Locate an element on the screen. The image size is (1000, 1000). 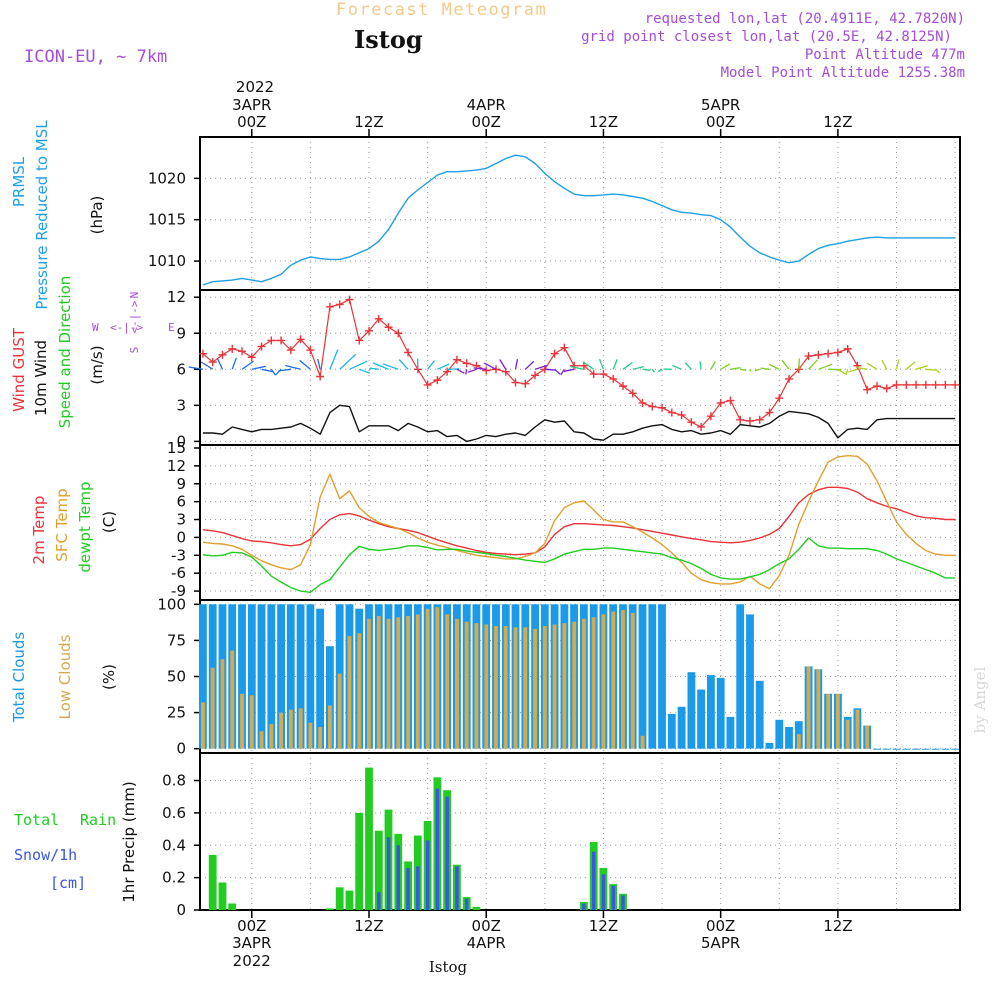
pressure-unit-label: (hPa) is located at coordinates (97, 215).